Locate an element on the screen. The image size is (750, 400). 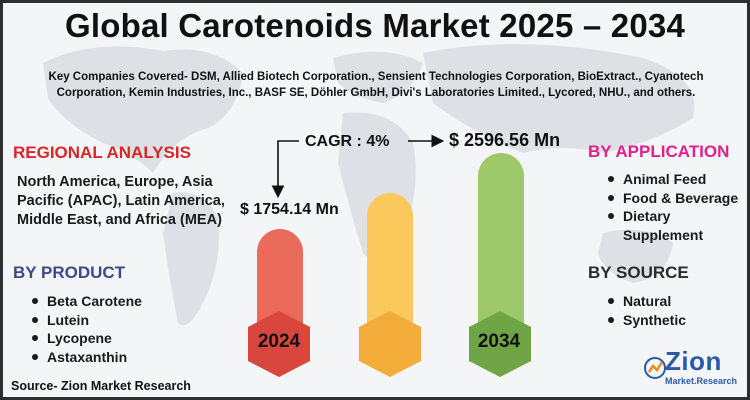
cagr-label: CAGR : 4% is located at coordinates (347, 141).